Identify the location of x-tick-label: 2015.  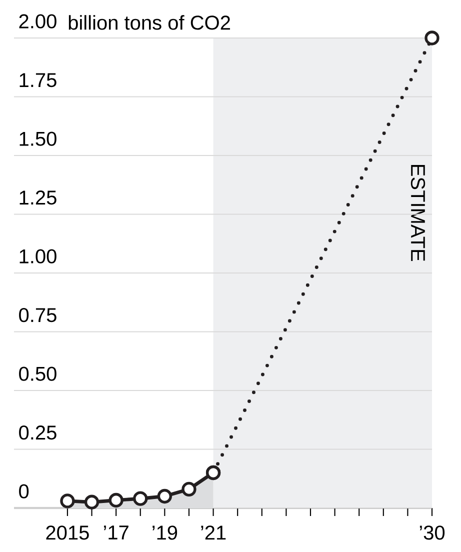
(67, 533).